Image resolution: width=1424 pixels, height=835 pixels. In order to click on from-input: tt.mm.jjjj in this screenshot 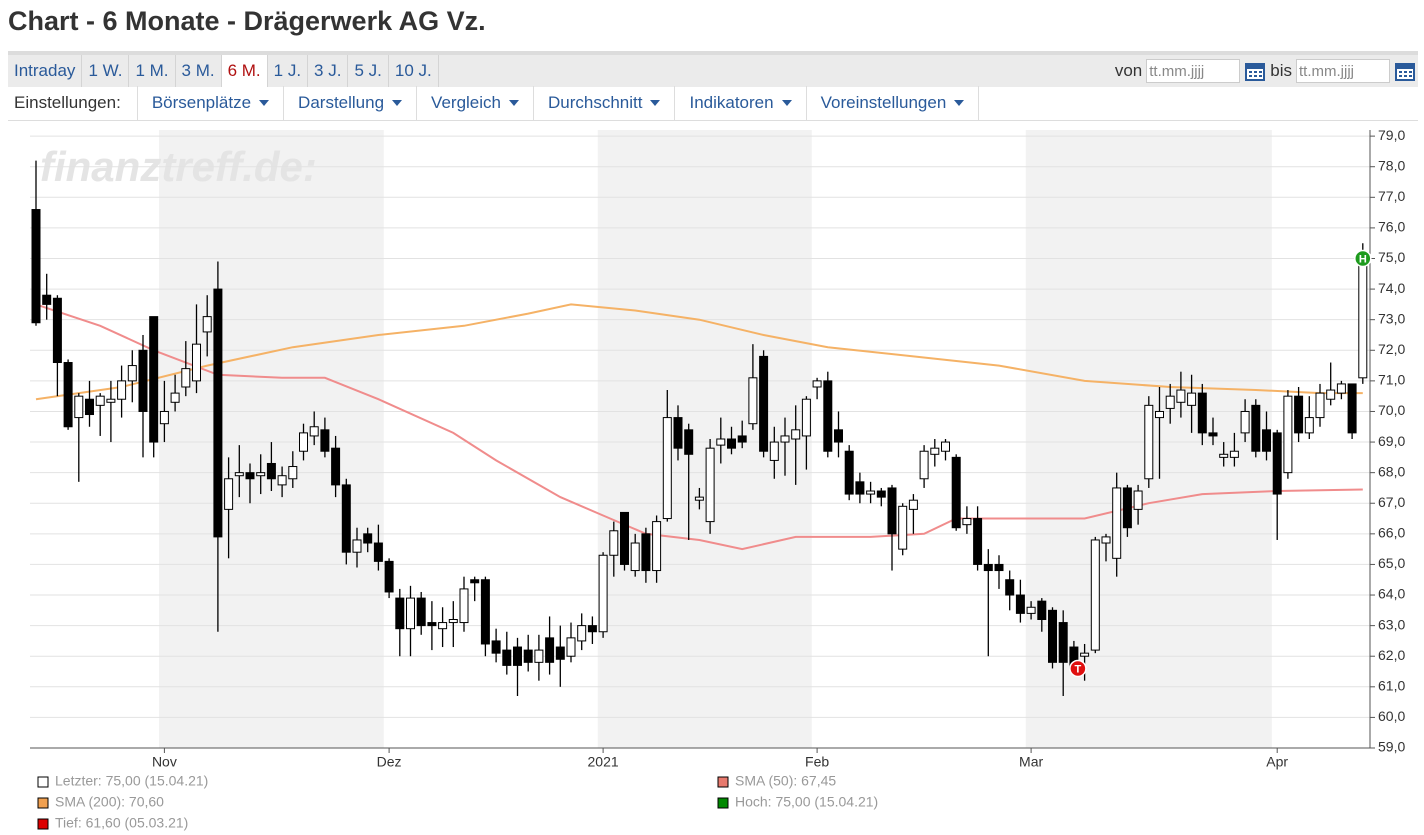, I will do `click(1193, 71)`.